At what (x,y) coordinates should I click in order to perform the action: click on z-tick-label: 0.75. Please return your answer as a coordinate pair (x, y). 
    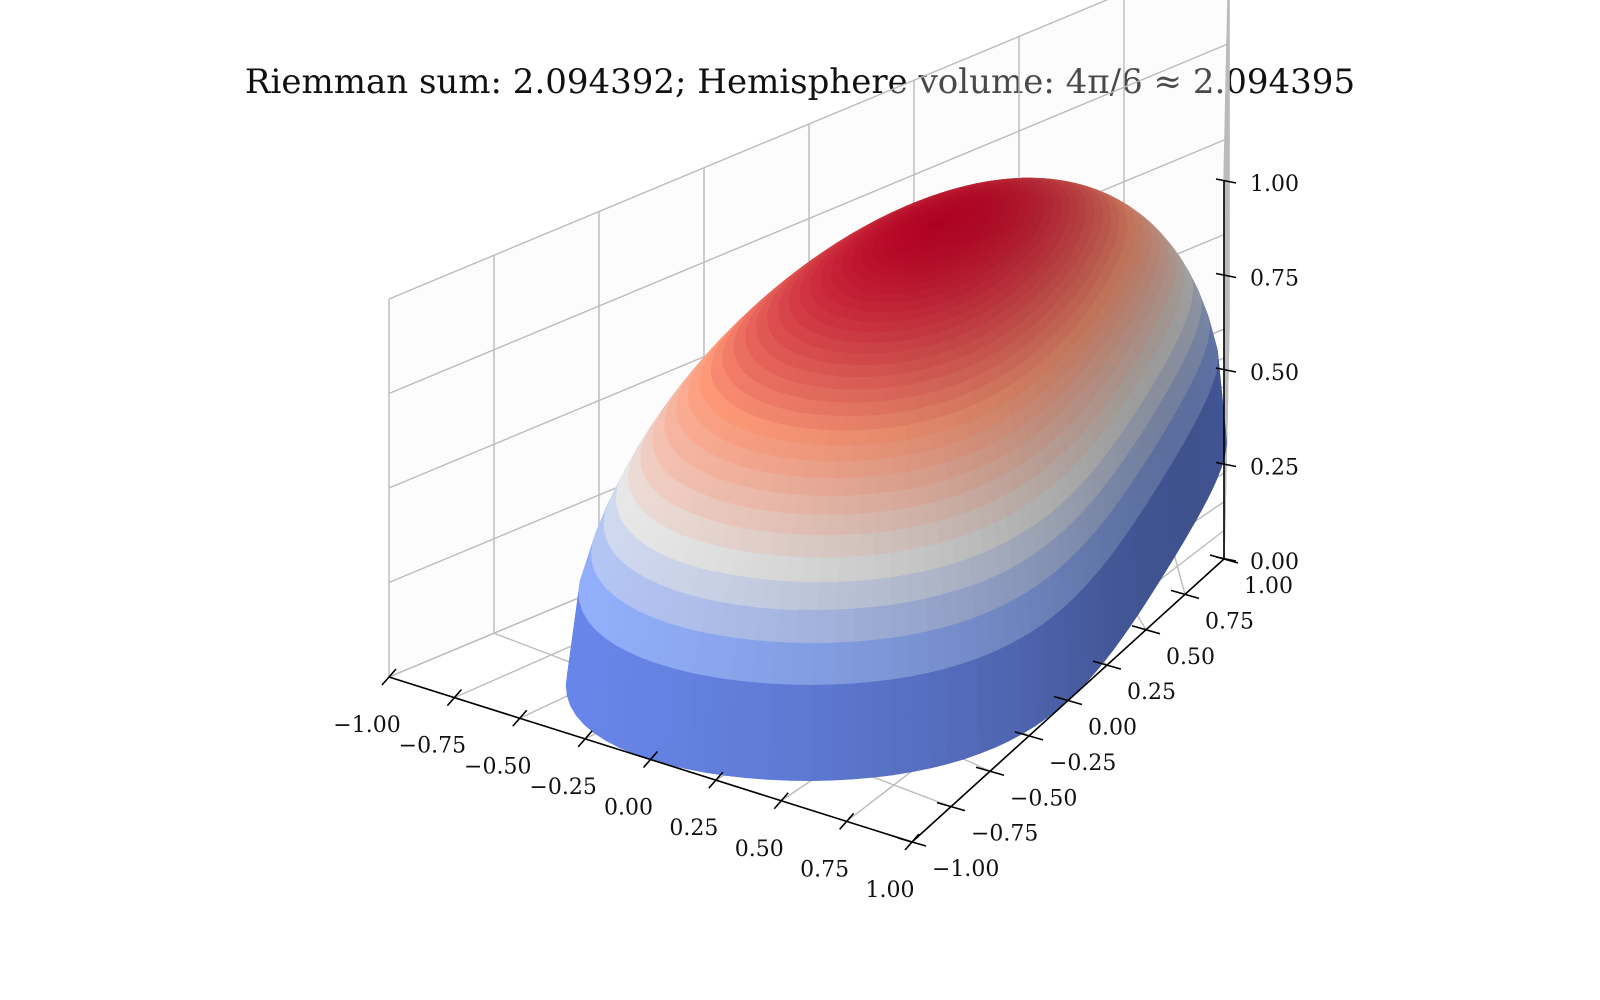
    Looking at the image, I should click on (1274, 279).